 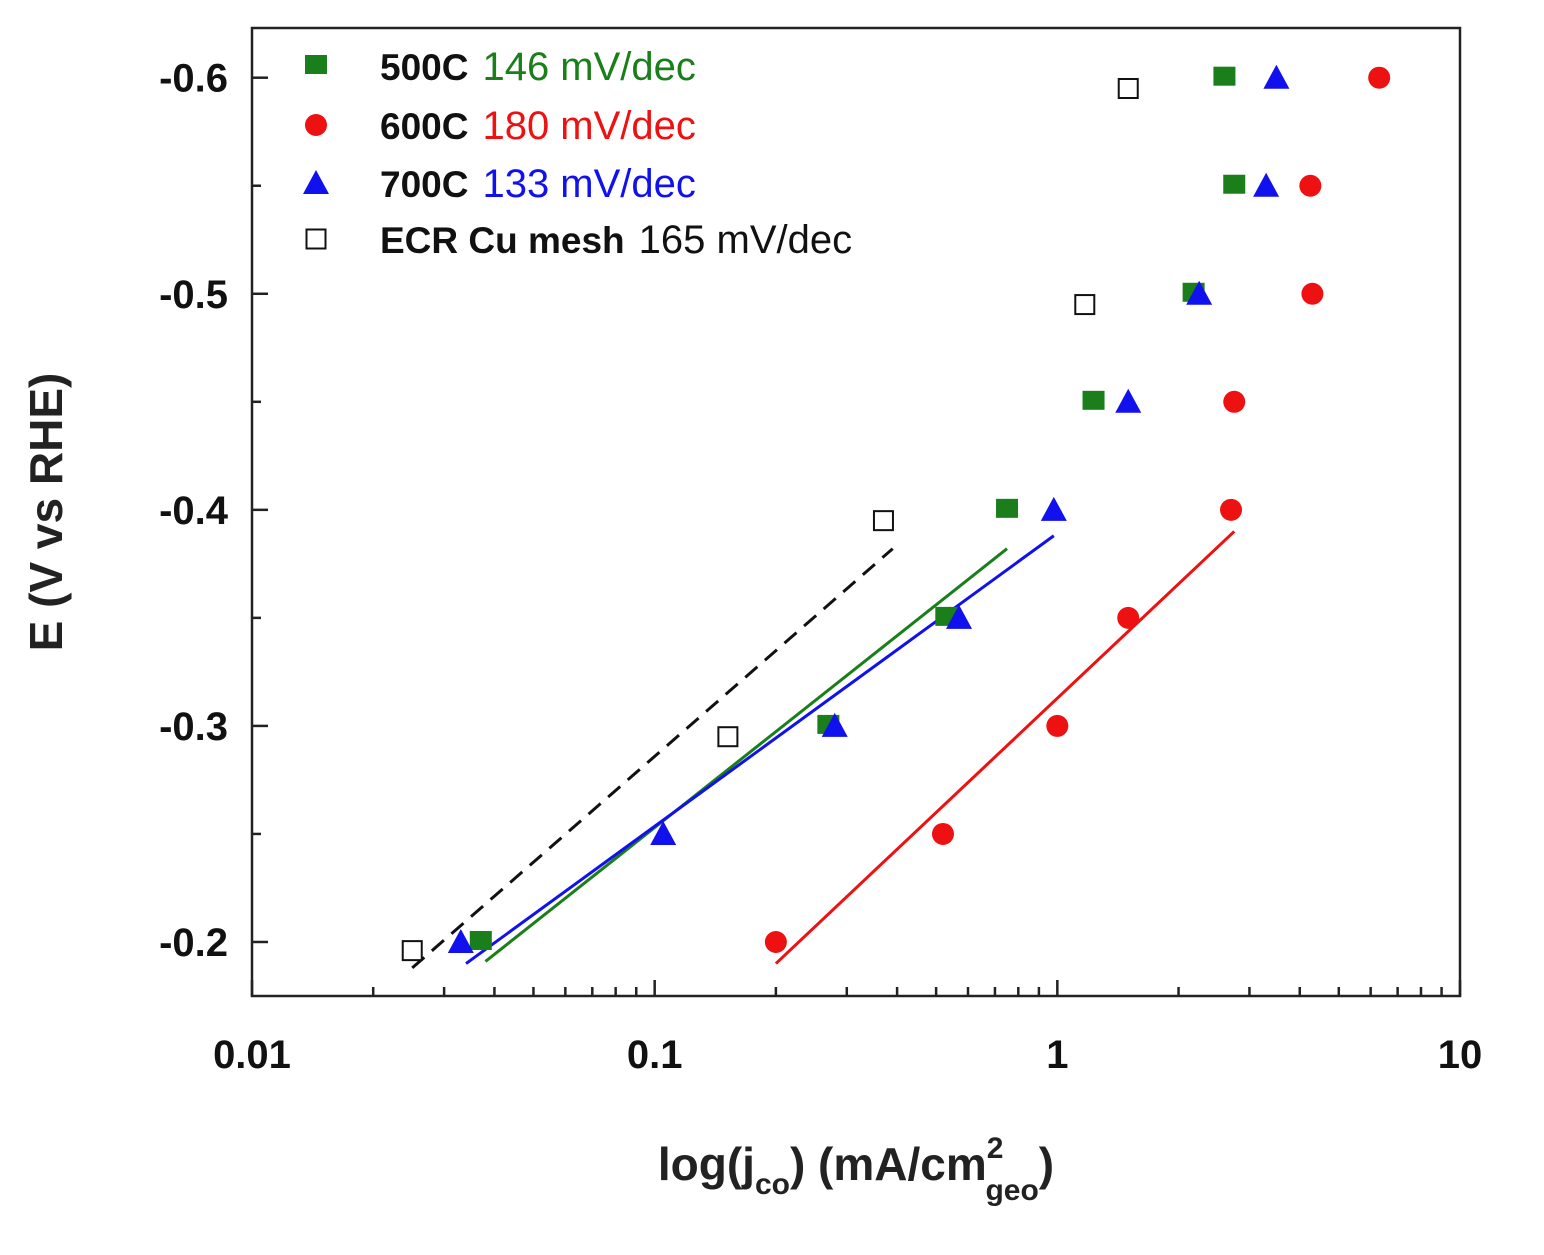 What do you see at coordinates (847, 1028) in the screenshot?
I see `x-axis-ticks: 0.01 0.1 1 10` at bounding box center [847, 1028].